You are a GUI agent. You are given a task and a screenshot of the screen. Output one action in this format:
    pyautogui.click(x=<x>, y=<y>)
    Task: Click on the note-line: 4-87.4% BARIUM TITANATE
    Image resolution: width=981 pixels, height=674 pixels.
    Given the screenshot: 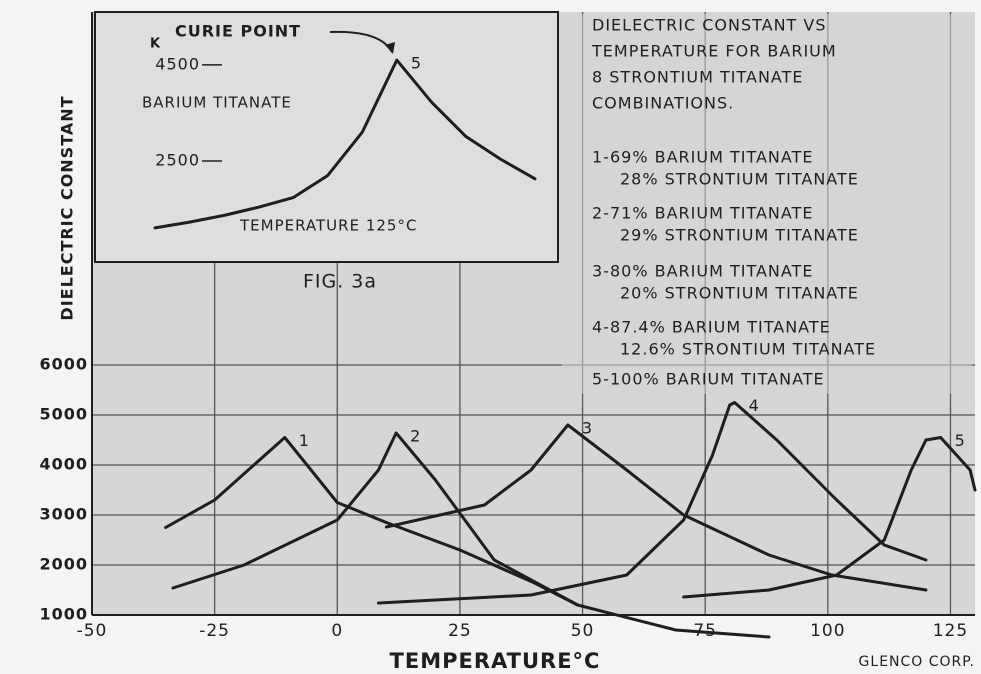 What is the action you would take?
    pyautogui.click(x=711, y=327)
    